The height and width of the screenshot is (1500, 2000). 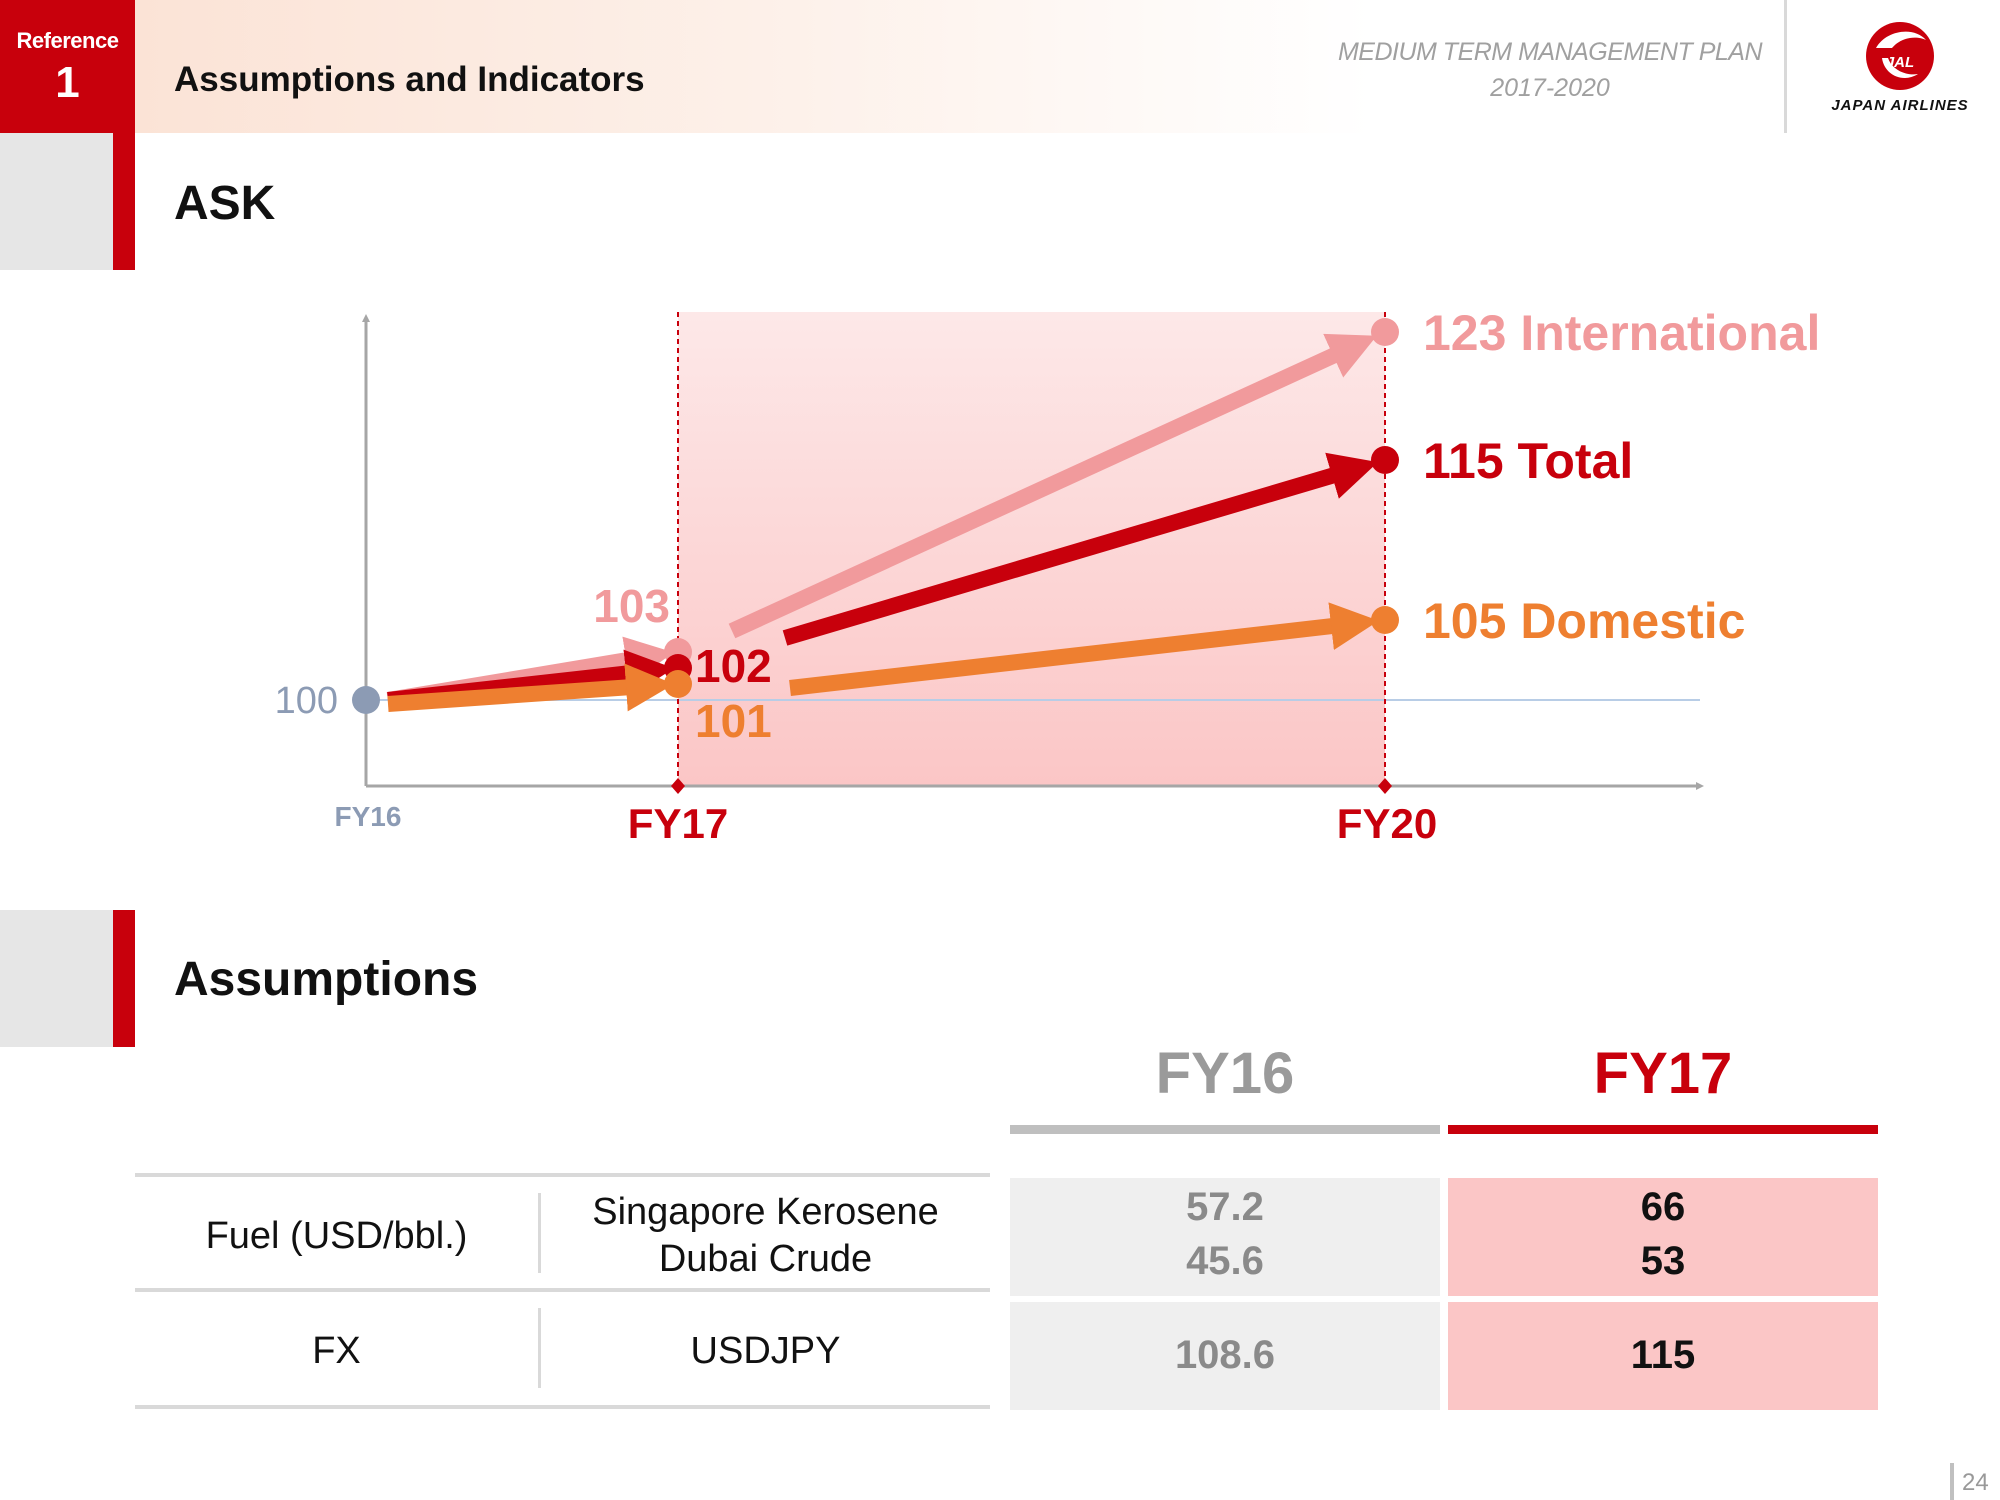 I want to click on fy17-crude-value: 53, so click(x=1663, y=1261).